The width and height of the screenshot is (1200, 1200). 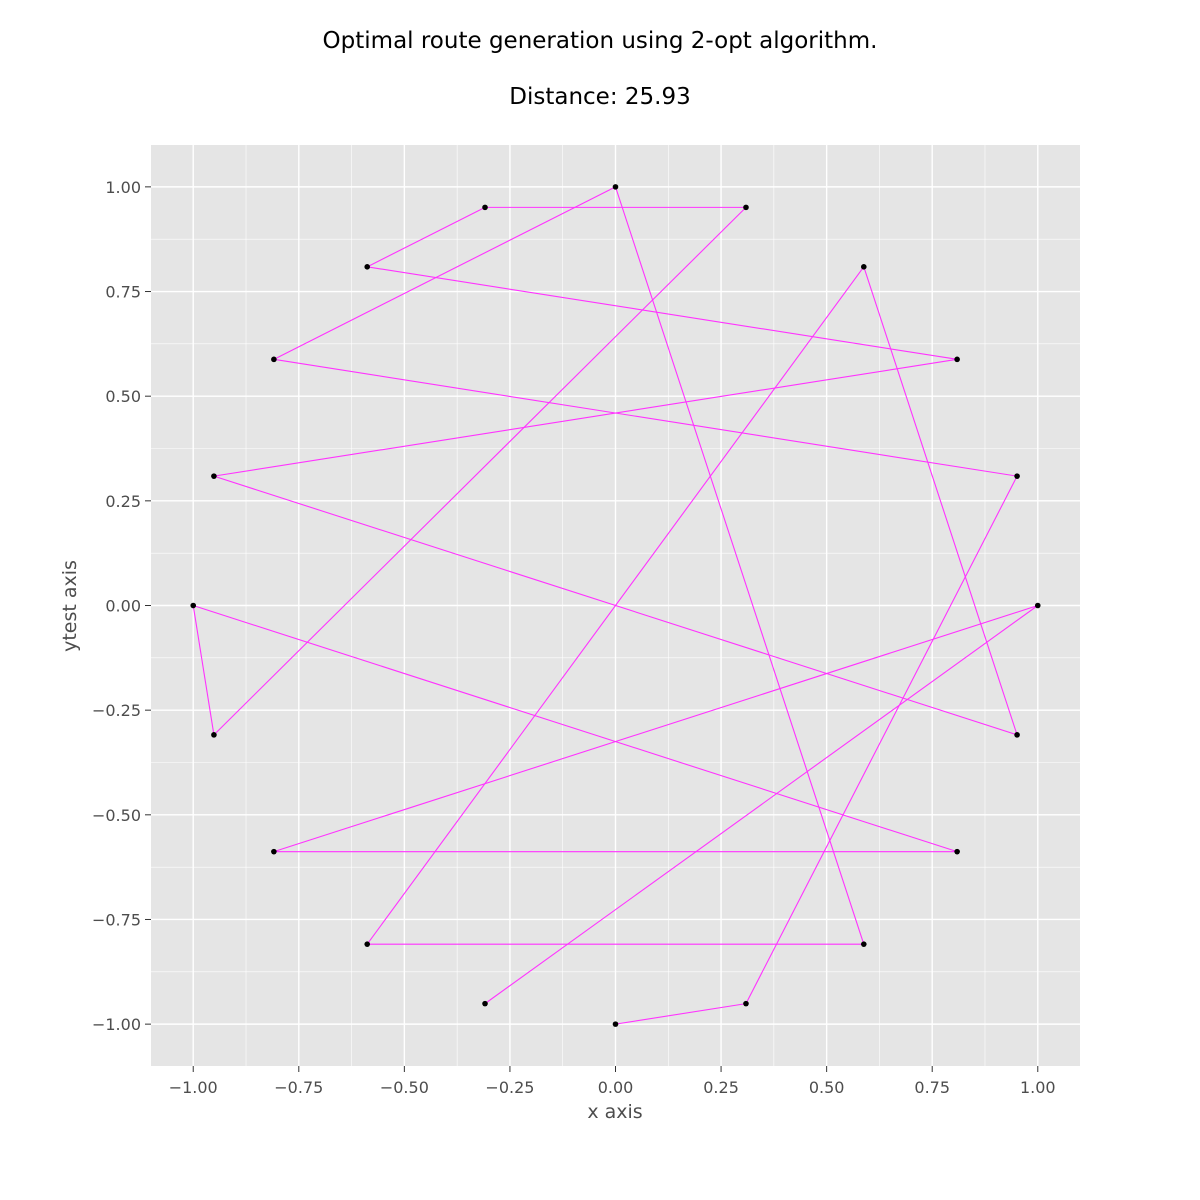 I want to click on y-tick-label: 0.00, so click(x=123, y=606).